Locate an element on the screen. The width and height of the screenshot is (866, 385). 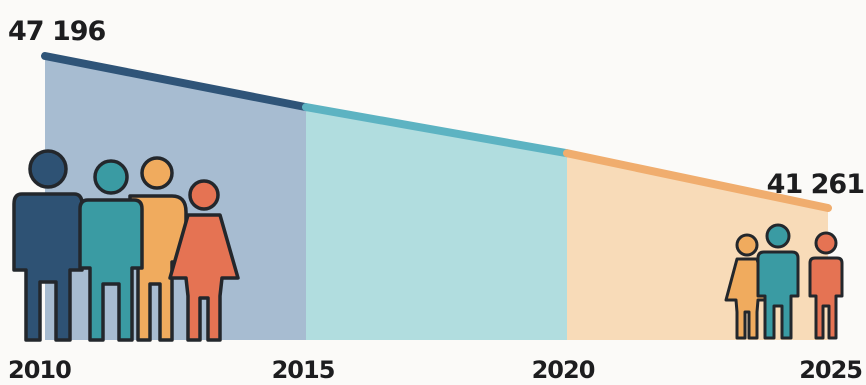
x-tick-label-2025: 2025 is located at coordinates (830, 370).